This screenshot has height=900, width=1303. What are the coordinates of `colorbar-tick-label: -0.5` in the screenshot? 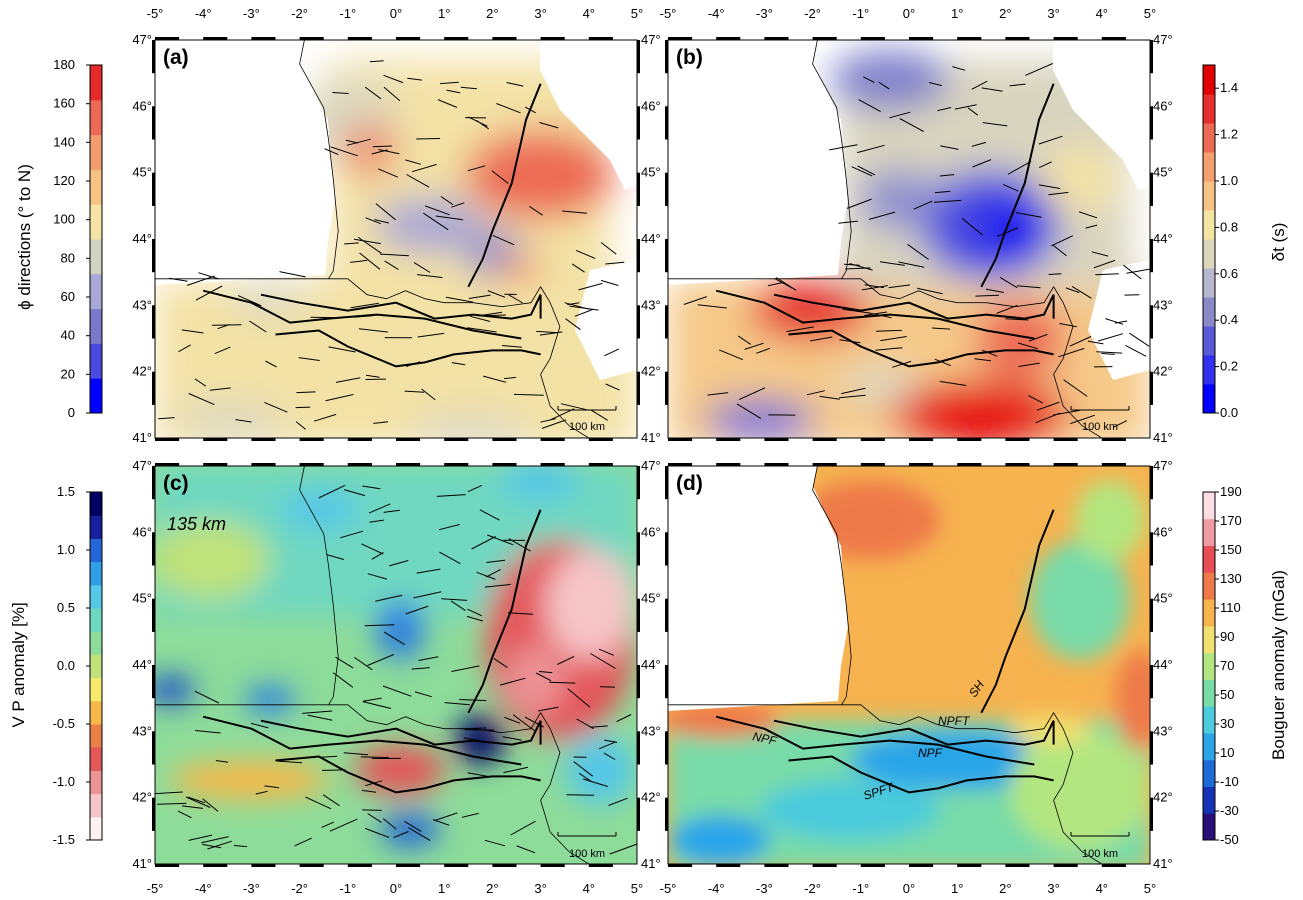 It's located at (64, 723).